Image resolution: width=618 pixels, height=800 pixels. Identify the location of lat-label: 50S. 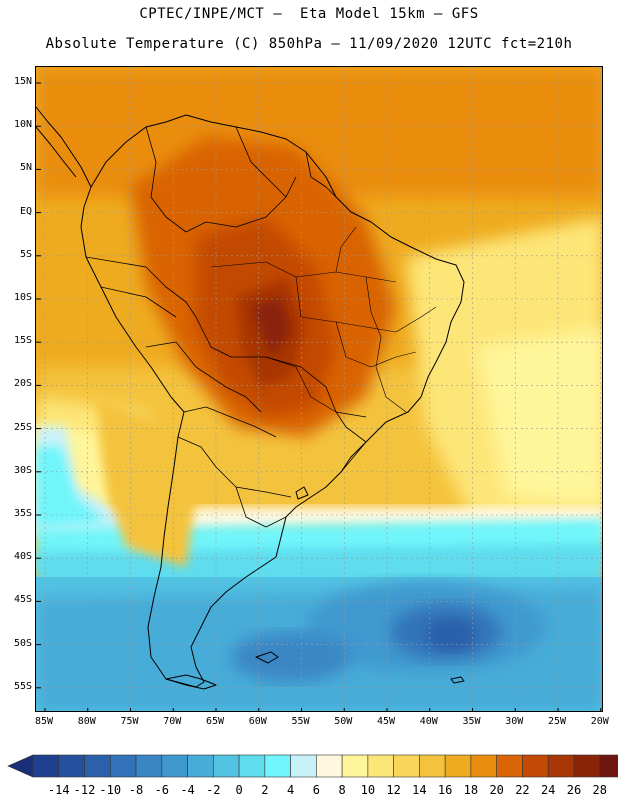
(22, 643).